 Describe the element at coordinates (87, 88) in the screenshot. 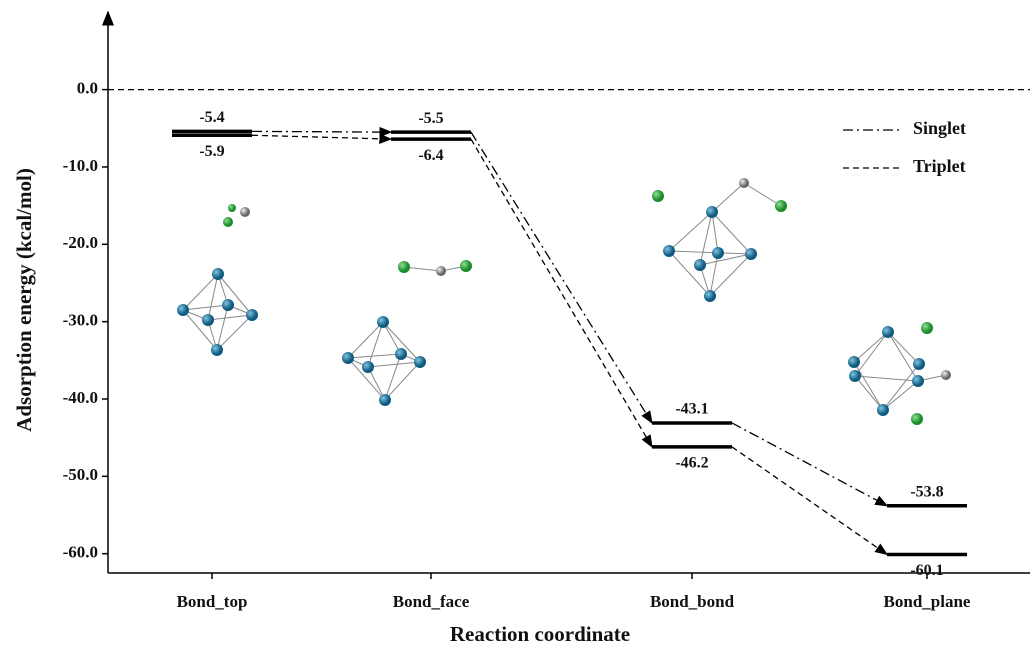

I see `y-tick-label: 0.0` at that location.